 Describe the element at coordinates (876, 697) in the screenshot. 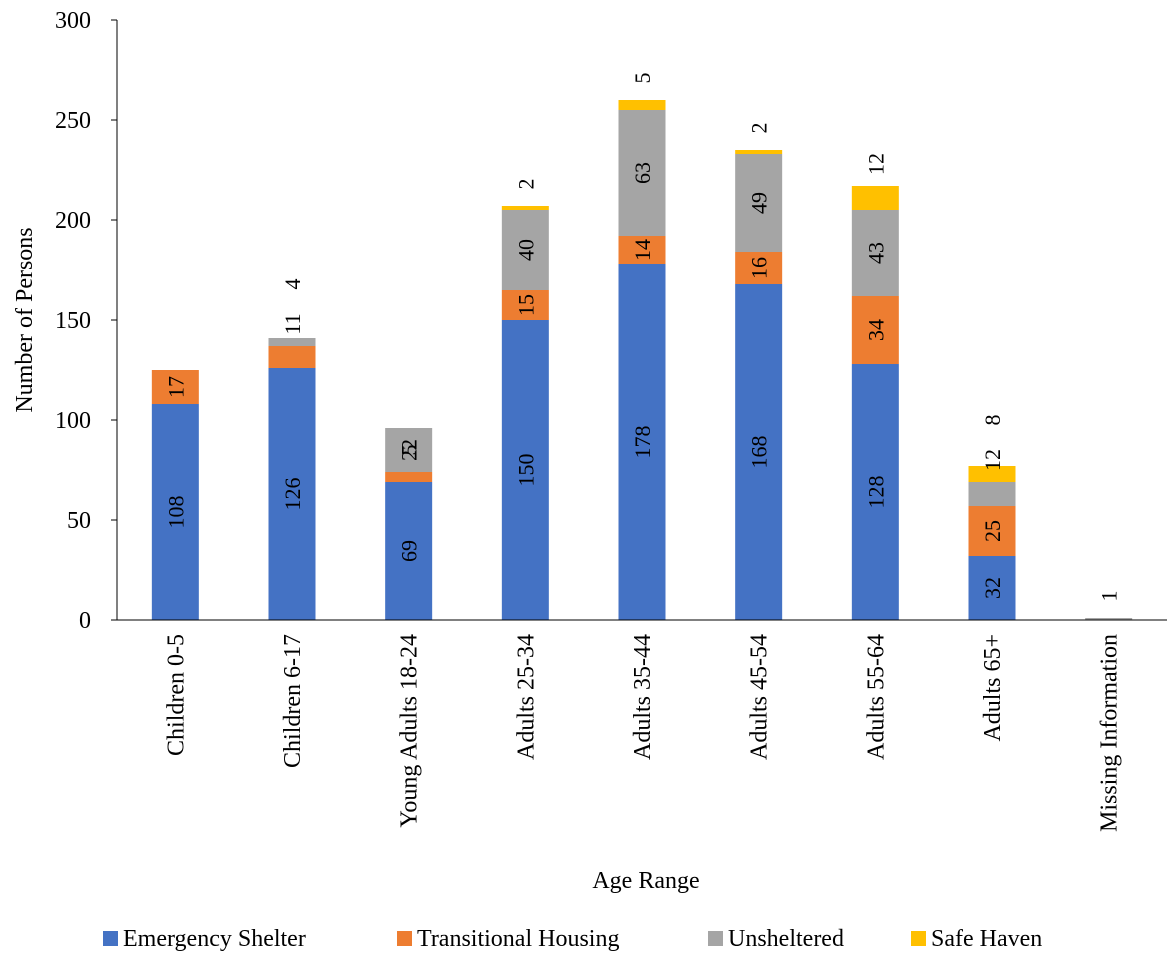

I see `category-label-adults-55-64: Adults 55-64` at that location.